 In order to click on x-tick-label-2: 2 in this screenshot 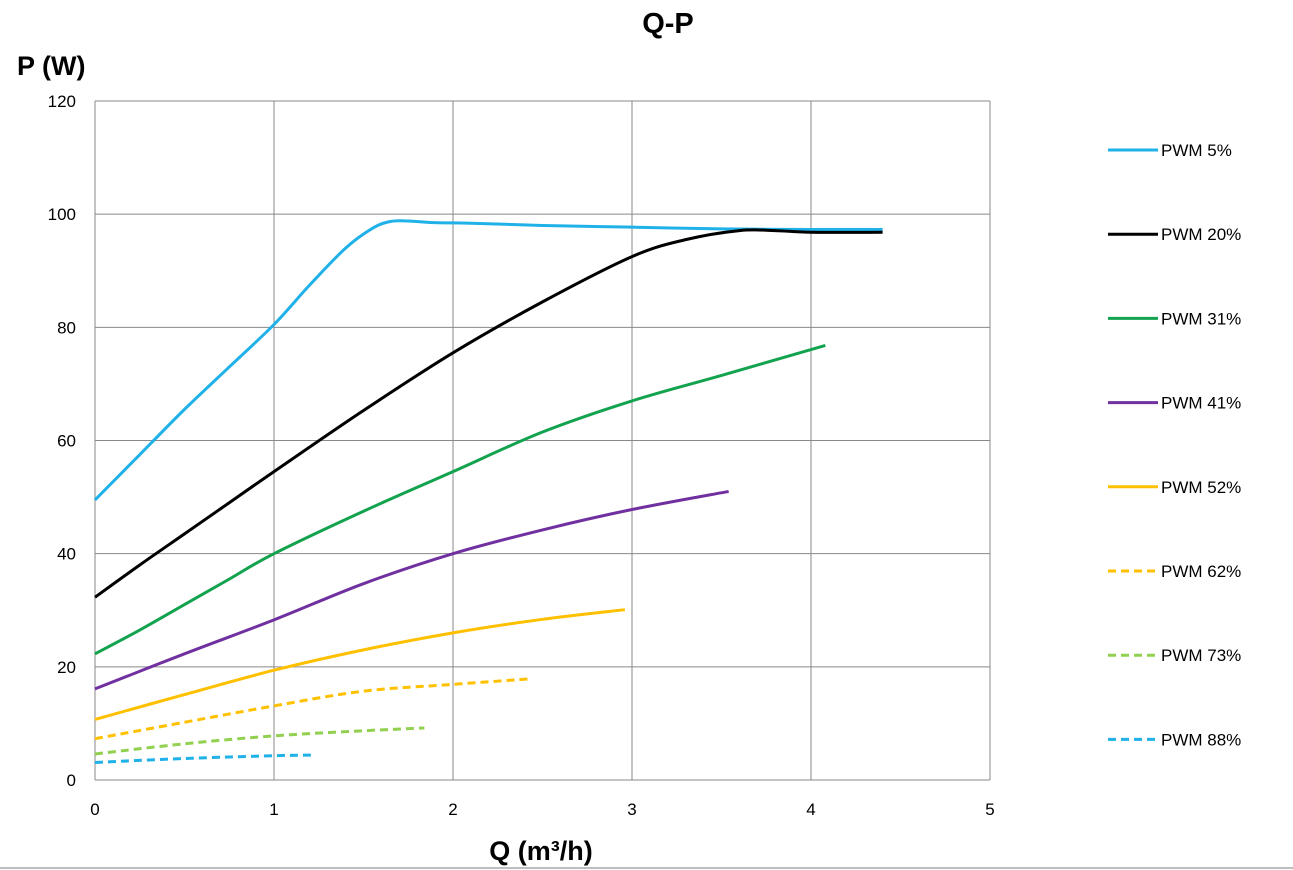, I will do `click(452, 809)`.